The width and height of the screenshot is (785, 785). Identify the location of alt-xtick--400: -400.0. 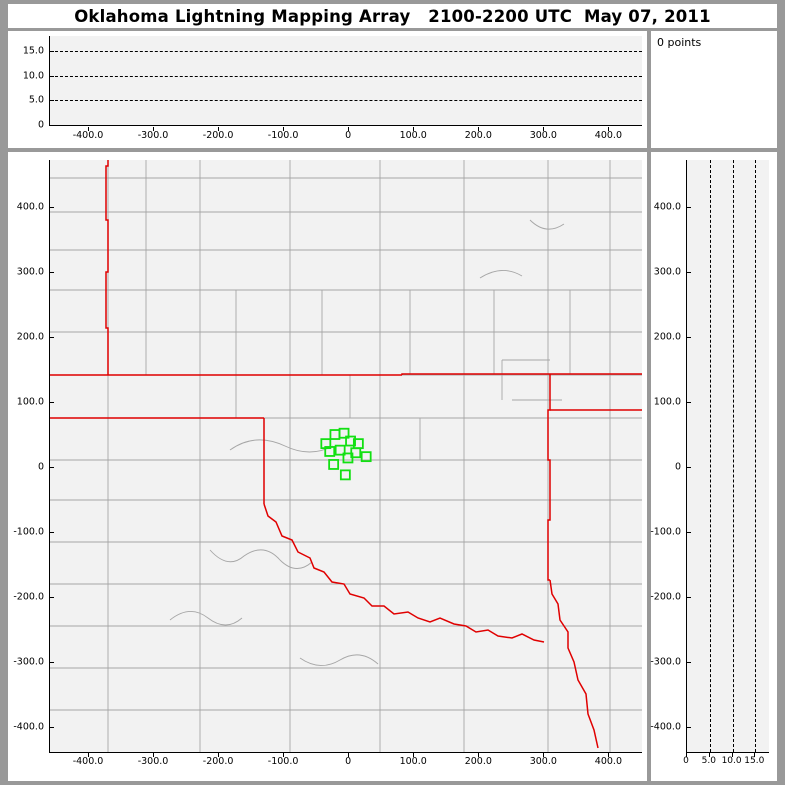
(88, 135).